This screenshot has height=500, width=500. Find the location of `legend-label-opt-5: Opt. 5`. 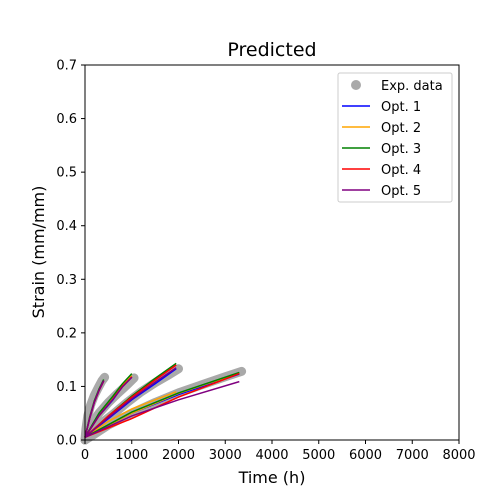

legend-label-opt-5: Opt. 5 is located at coordinates (401, 191).